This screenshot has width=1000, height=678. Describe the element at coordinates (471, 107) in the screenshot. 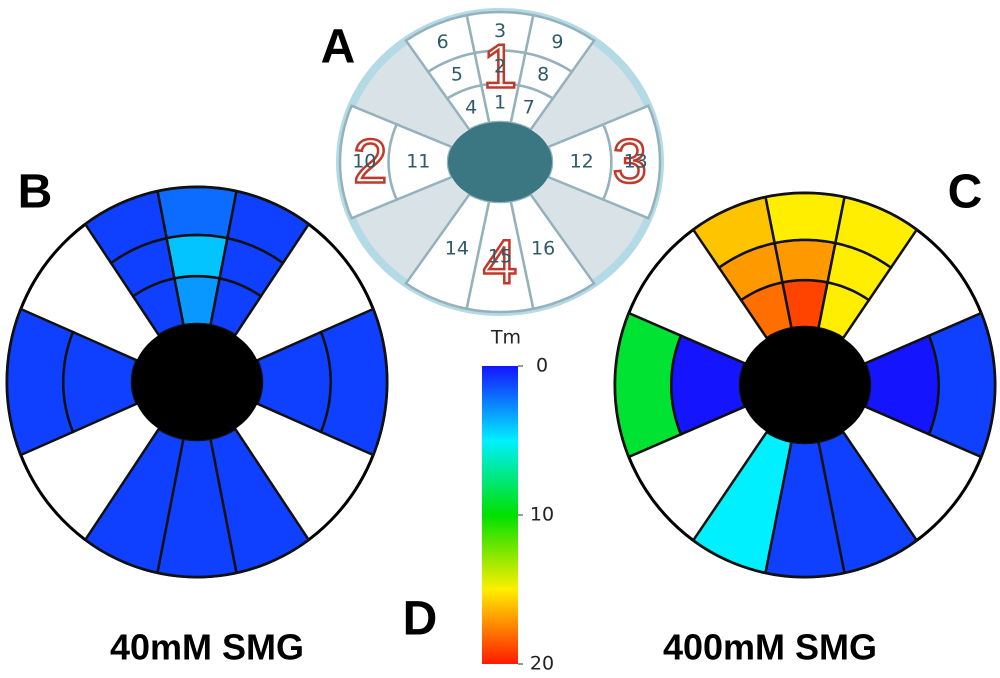

I see `segment-number: 4` at that location.